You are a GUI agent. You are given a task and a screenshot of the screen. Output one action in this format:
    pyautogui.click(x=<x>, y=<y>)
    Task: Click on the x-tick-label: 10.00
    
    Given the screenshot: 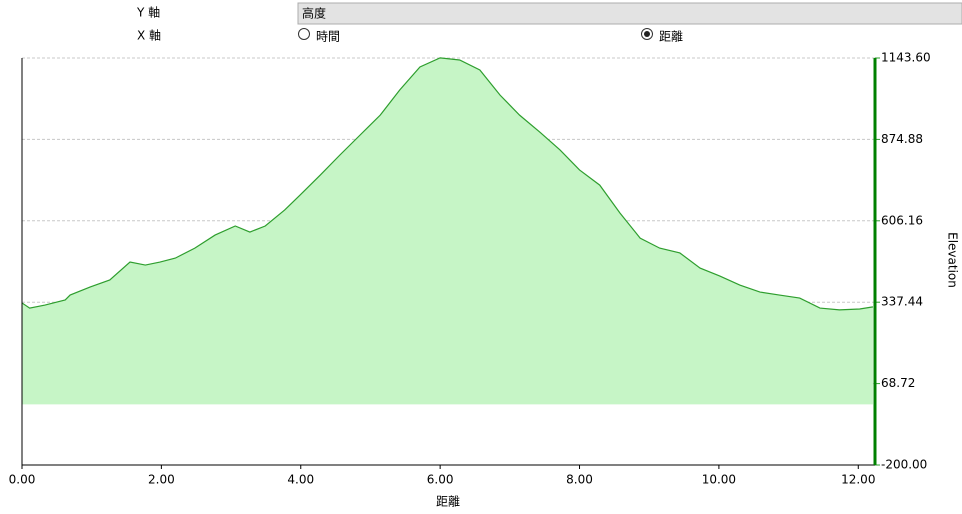 What is the action you would take?
    pyautogui.click(x=719, y=480)
    